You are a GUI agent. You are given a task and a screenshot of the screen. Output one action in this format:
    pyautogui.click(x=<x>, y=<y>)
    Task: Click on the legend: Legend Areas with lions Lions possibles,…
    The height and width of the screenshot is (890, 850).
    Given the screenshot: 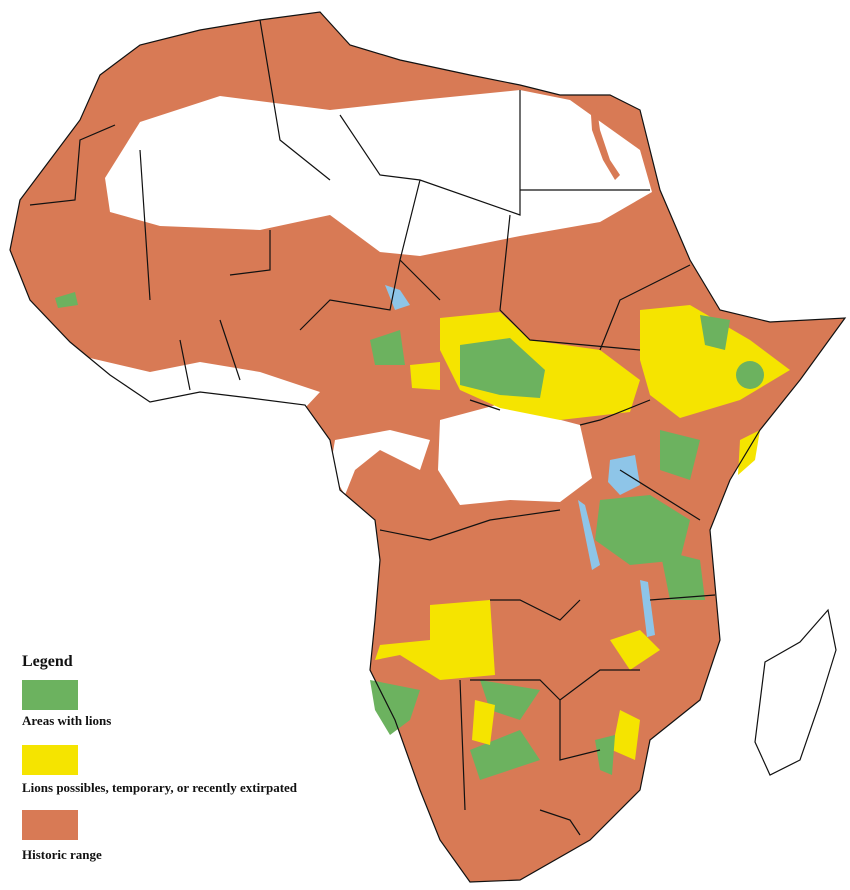 What is the action you would take?
    pyautogui.click(x=160, y=757)
    